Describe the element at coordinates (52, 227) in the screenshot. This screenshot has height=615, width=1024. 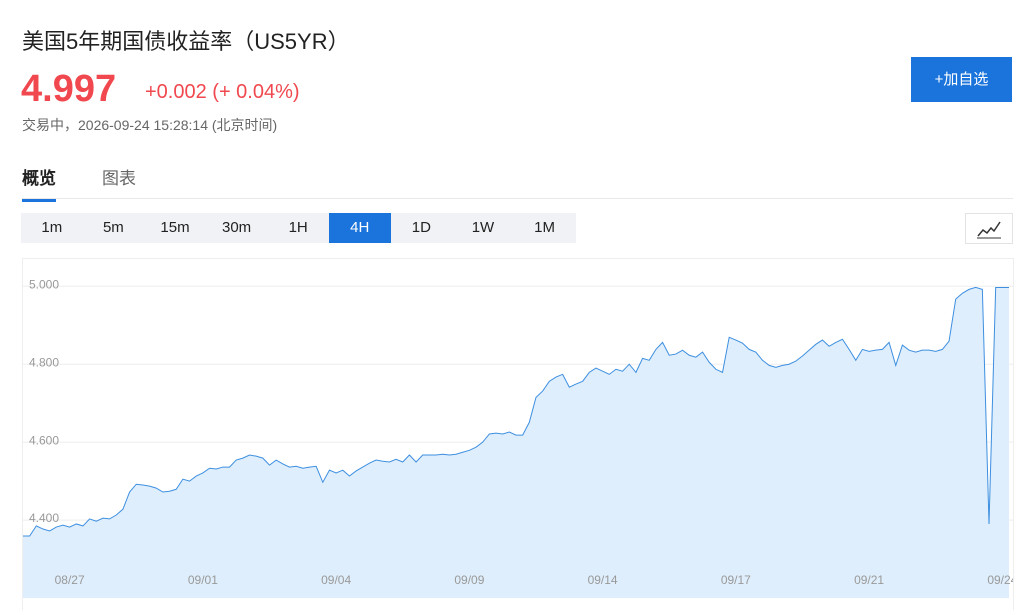
I see `interval-button: 1m` at that location.